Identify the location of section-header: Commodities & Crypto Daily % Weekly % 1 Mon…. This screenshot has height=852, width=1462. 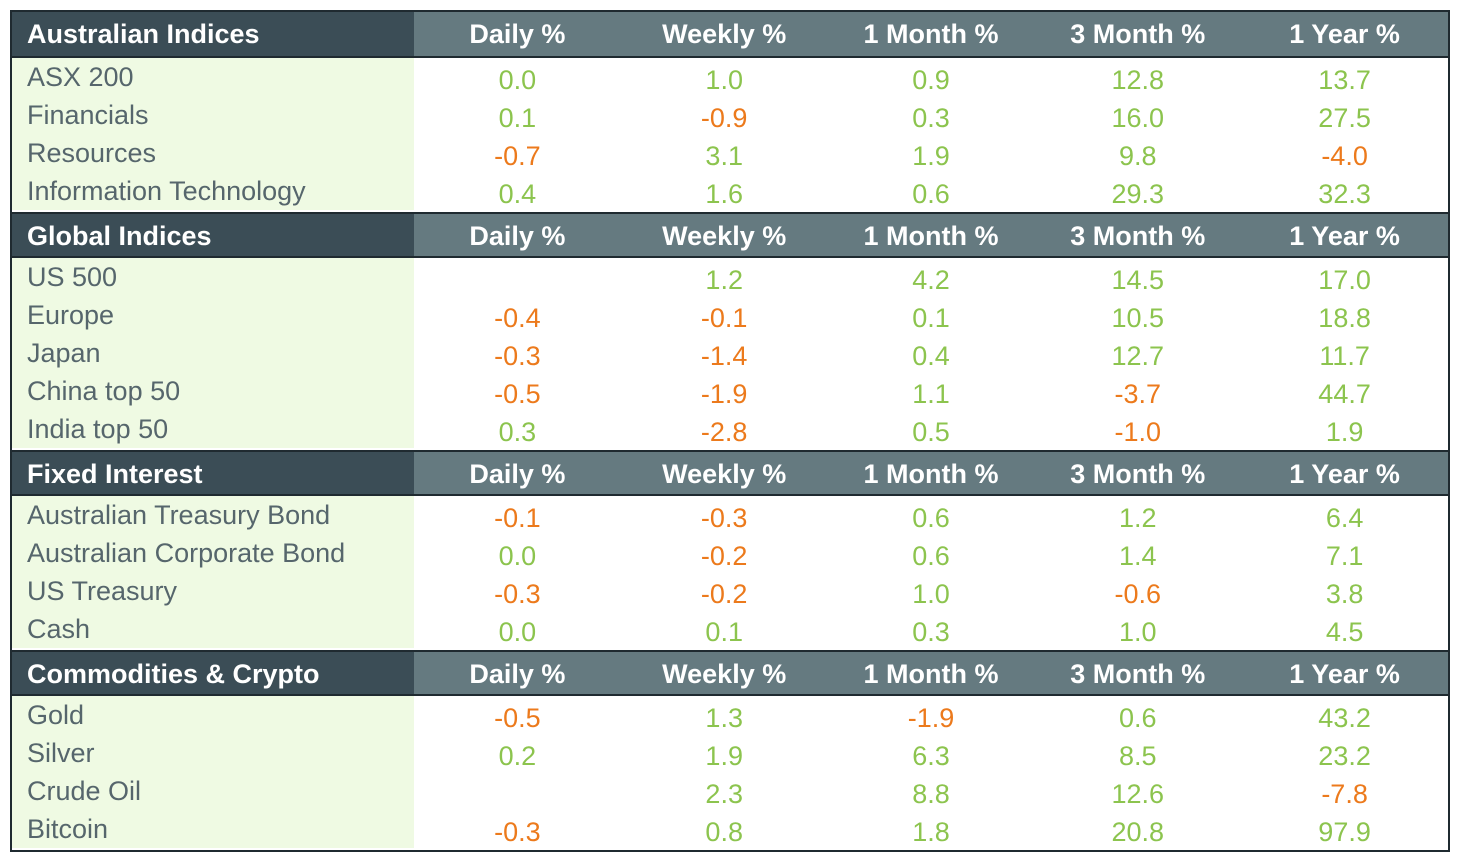
(730, 673).